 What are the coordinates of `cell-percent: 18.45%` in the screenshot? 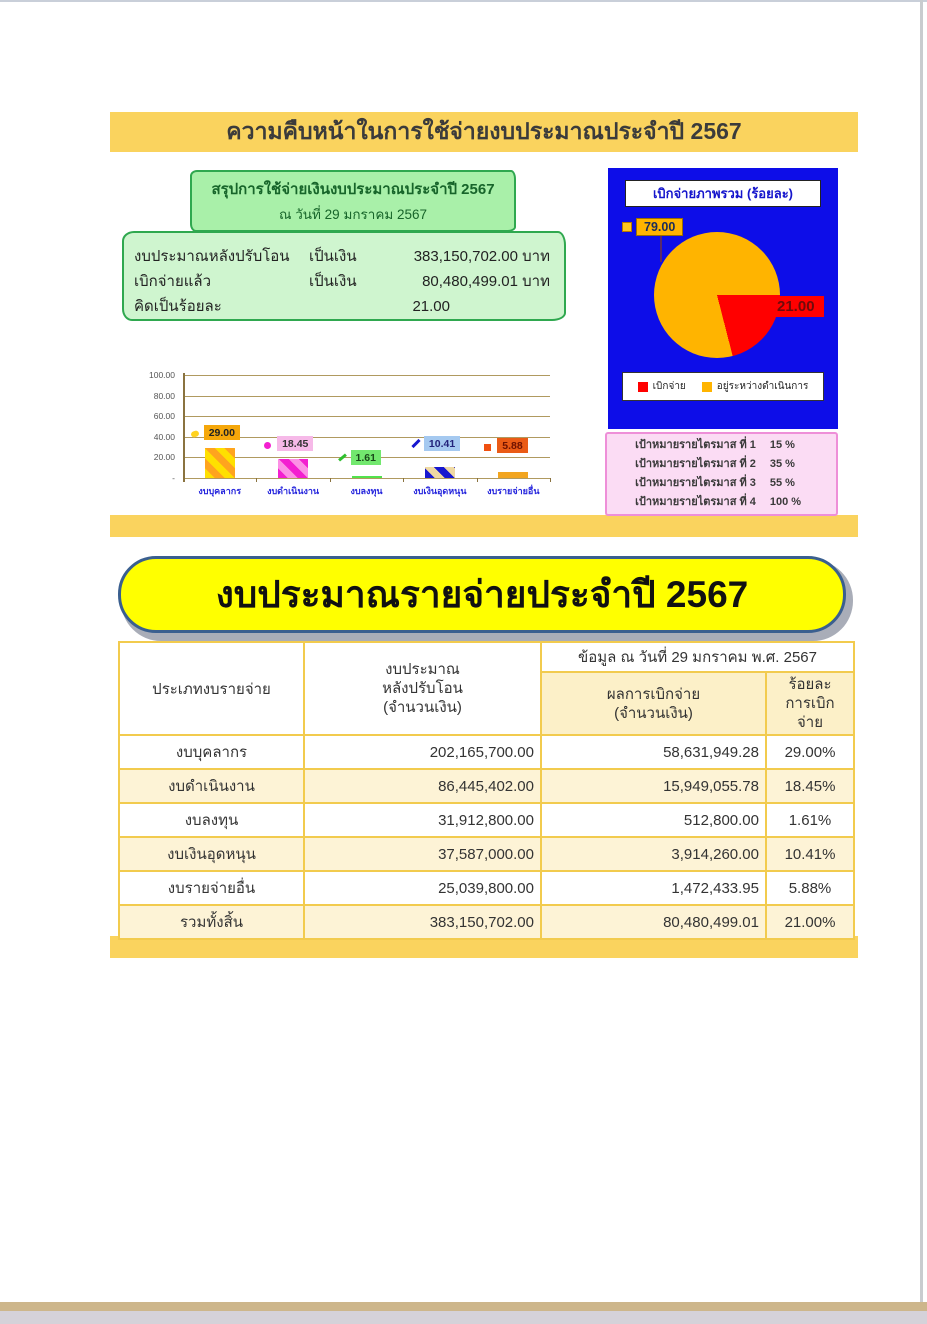 It's located at (810, 786).